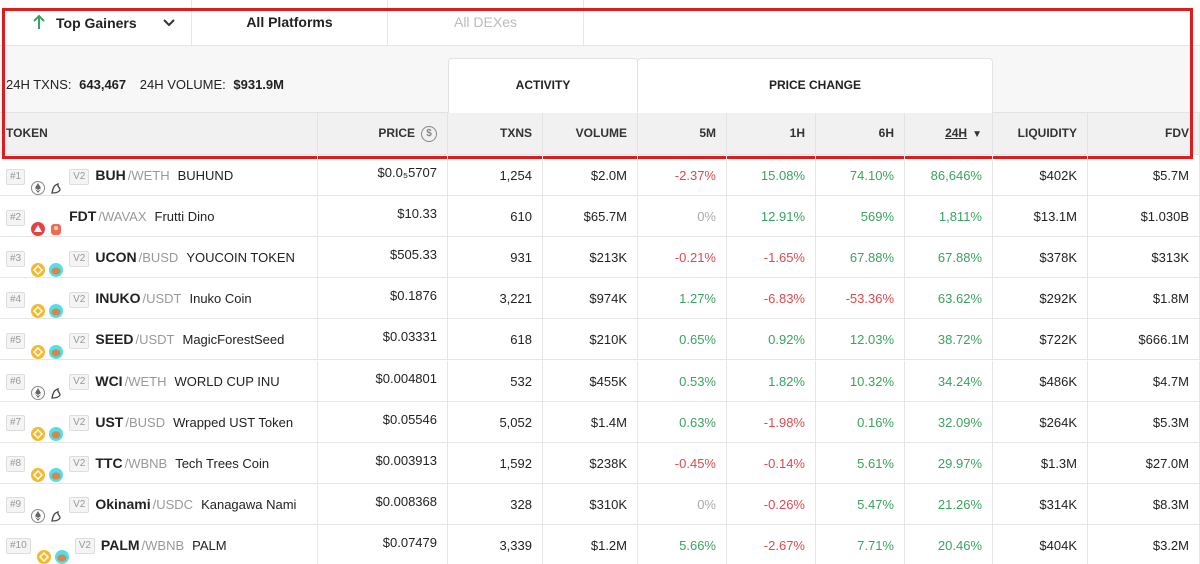  I want to click on column-header: PRICE $, so click(383, 134).